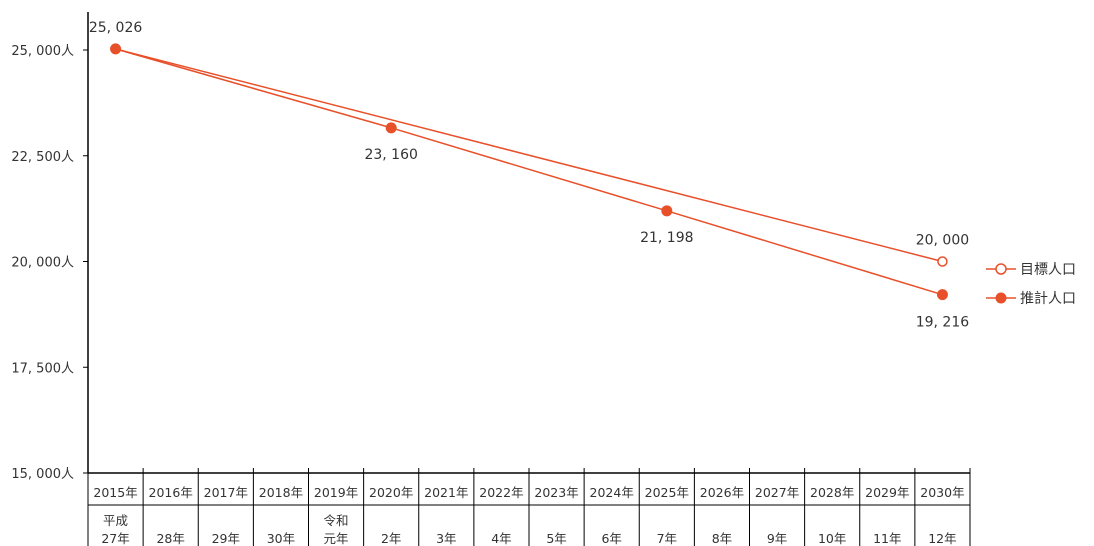 This screenshot has width=1094, height=546. Describe the element at coordinates (115, 538) in the screenshot. I see `era-label: 27年` at that location.